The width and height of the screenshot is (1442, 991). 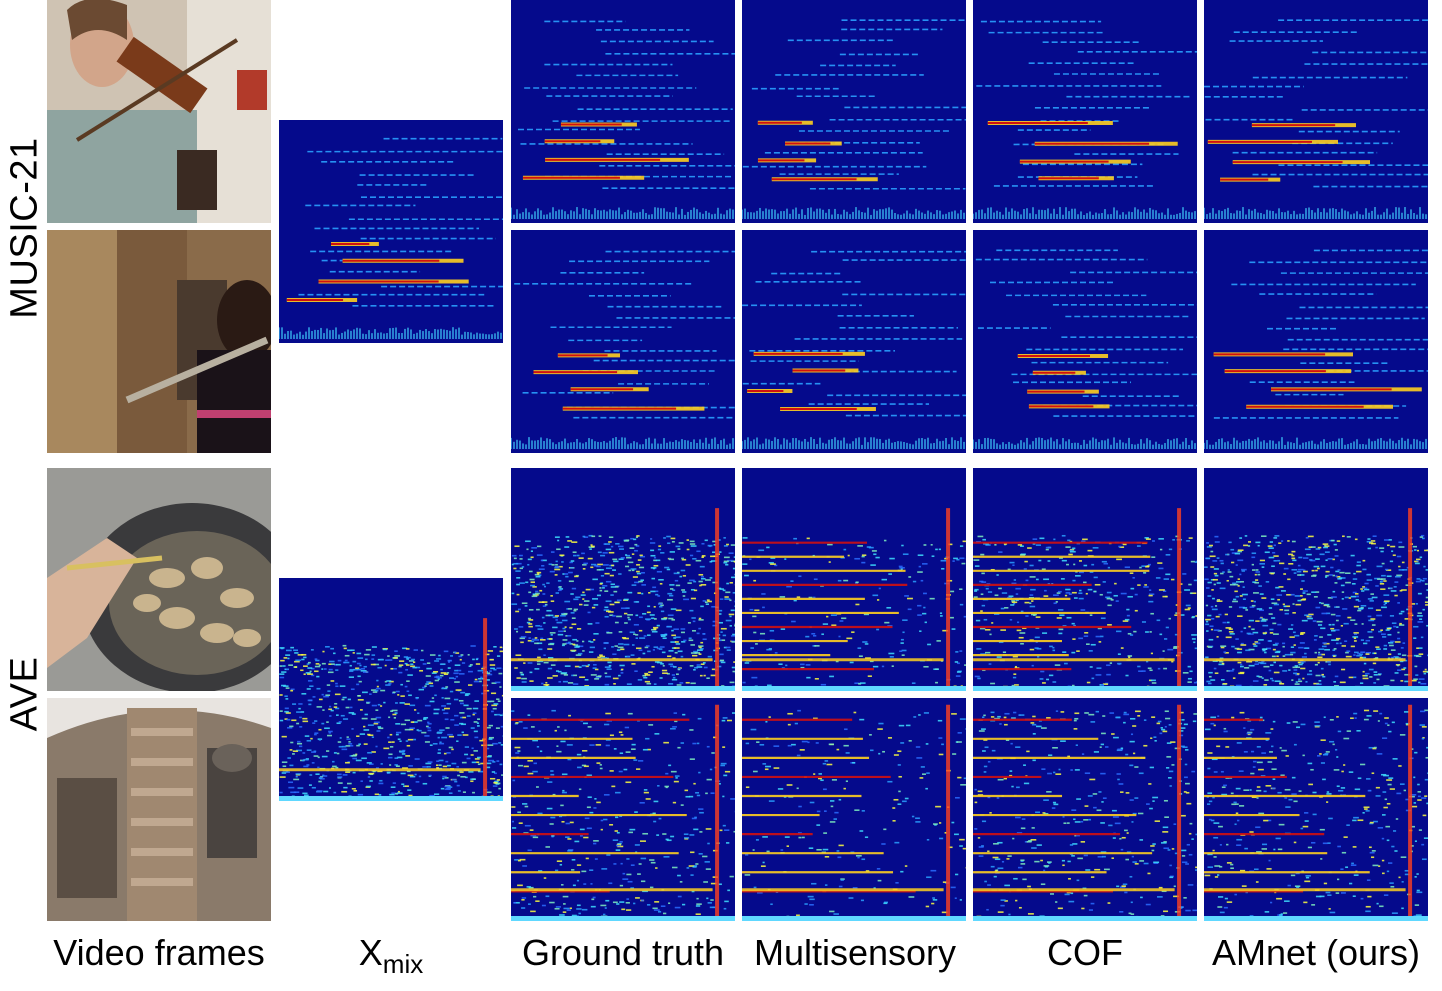 What do you see at coordinates (855, 953) in the screenshot?
I see `column-label-multisensory: Multisensory` at bounding box center [855, 953].